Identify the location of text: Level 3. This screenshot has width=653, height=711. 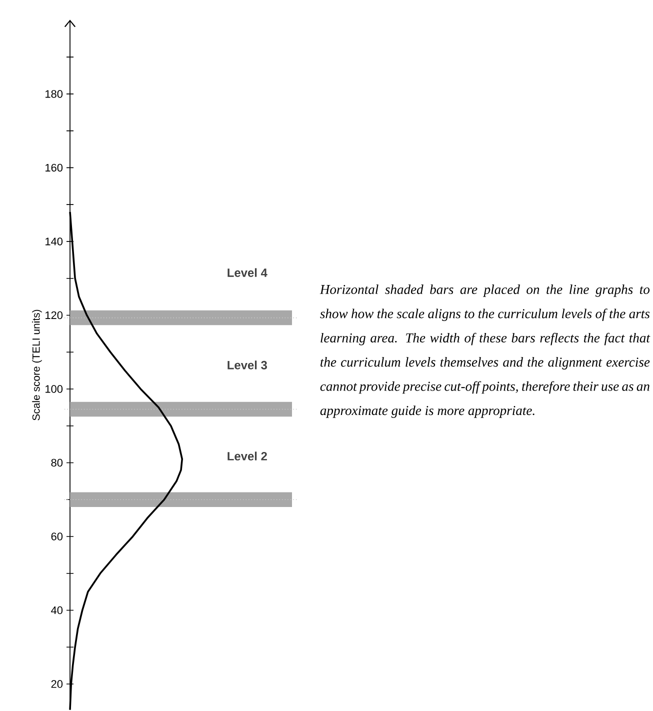
(247, 365).